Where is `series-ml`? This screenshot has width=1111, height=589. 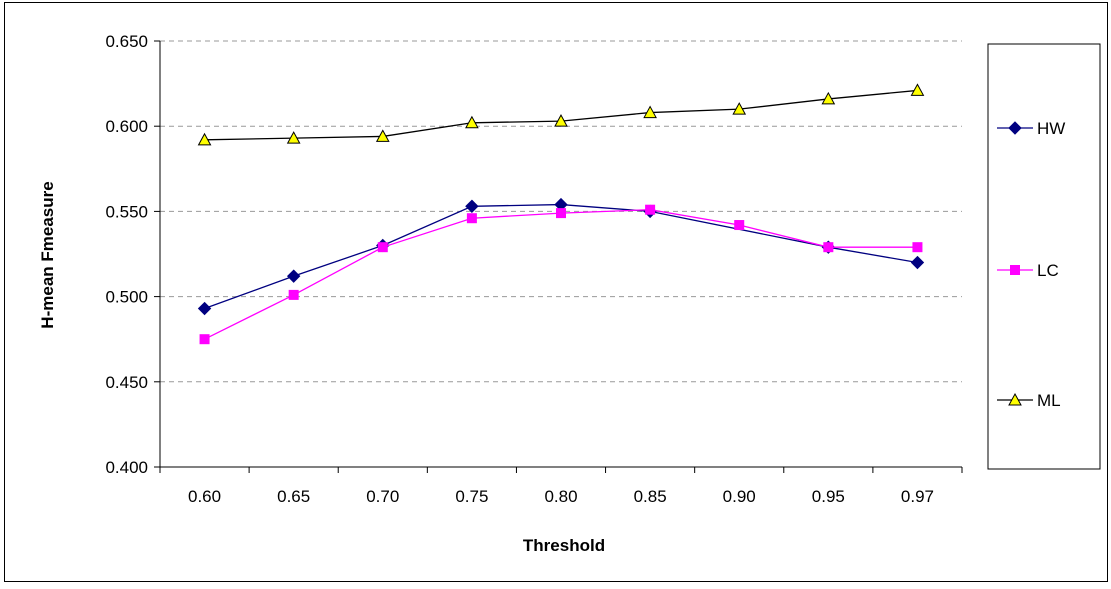
series-ml is located at coordinates (561, 114).